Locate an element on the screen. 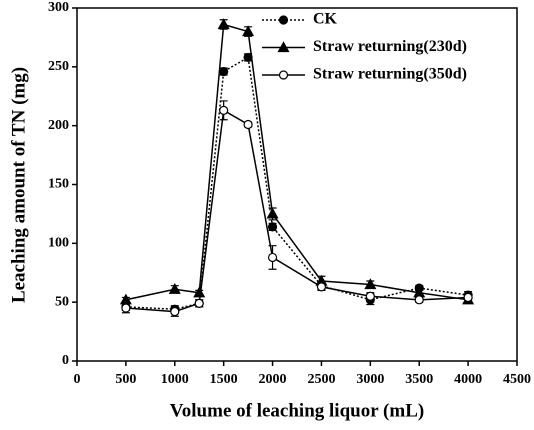 This screenshot has width=534, height=430. y-tick-label: 200 is located at coordinates (58, 125).